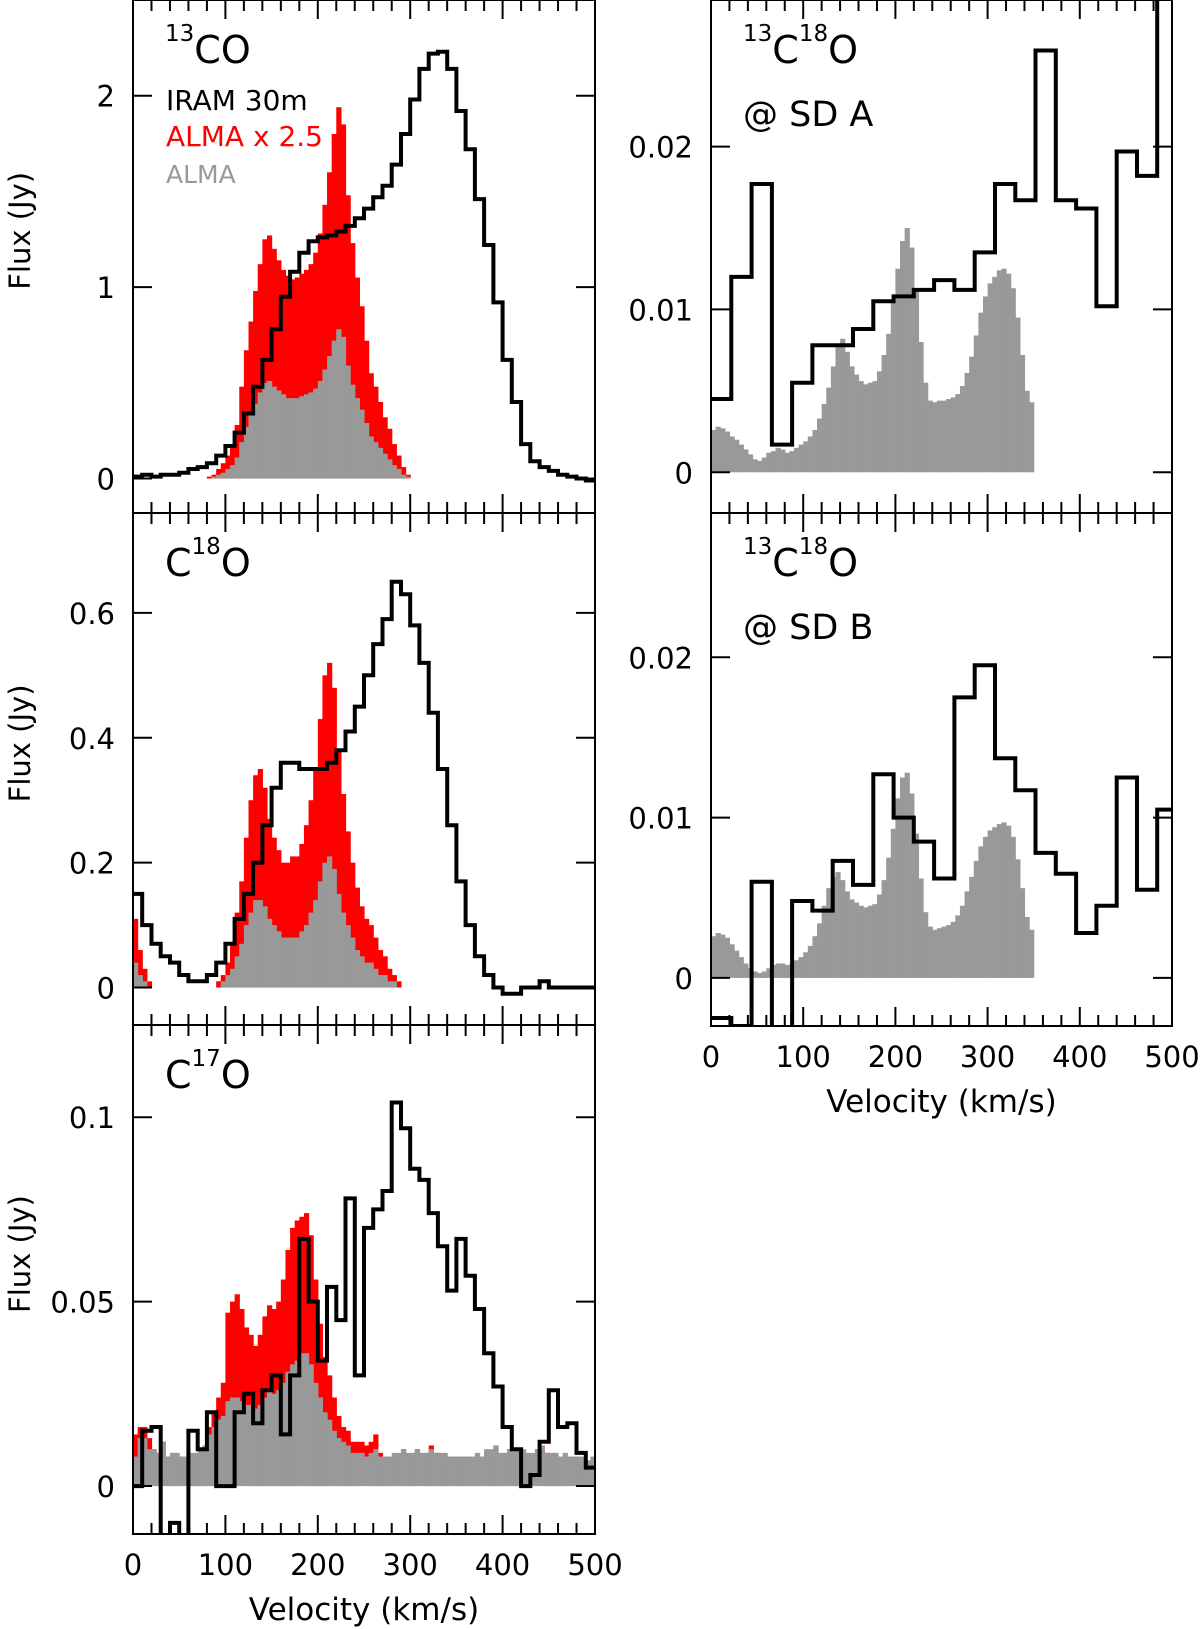 The width and height of the screenshot is (1200, 1629). Describe the element at coordinates (82, 1303) in the screenshot. I see `y-tick-label: 0.05` at that location.